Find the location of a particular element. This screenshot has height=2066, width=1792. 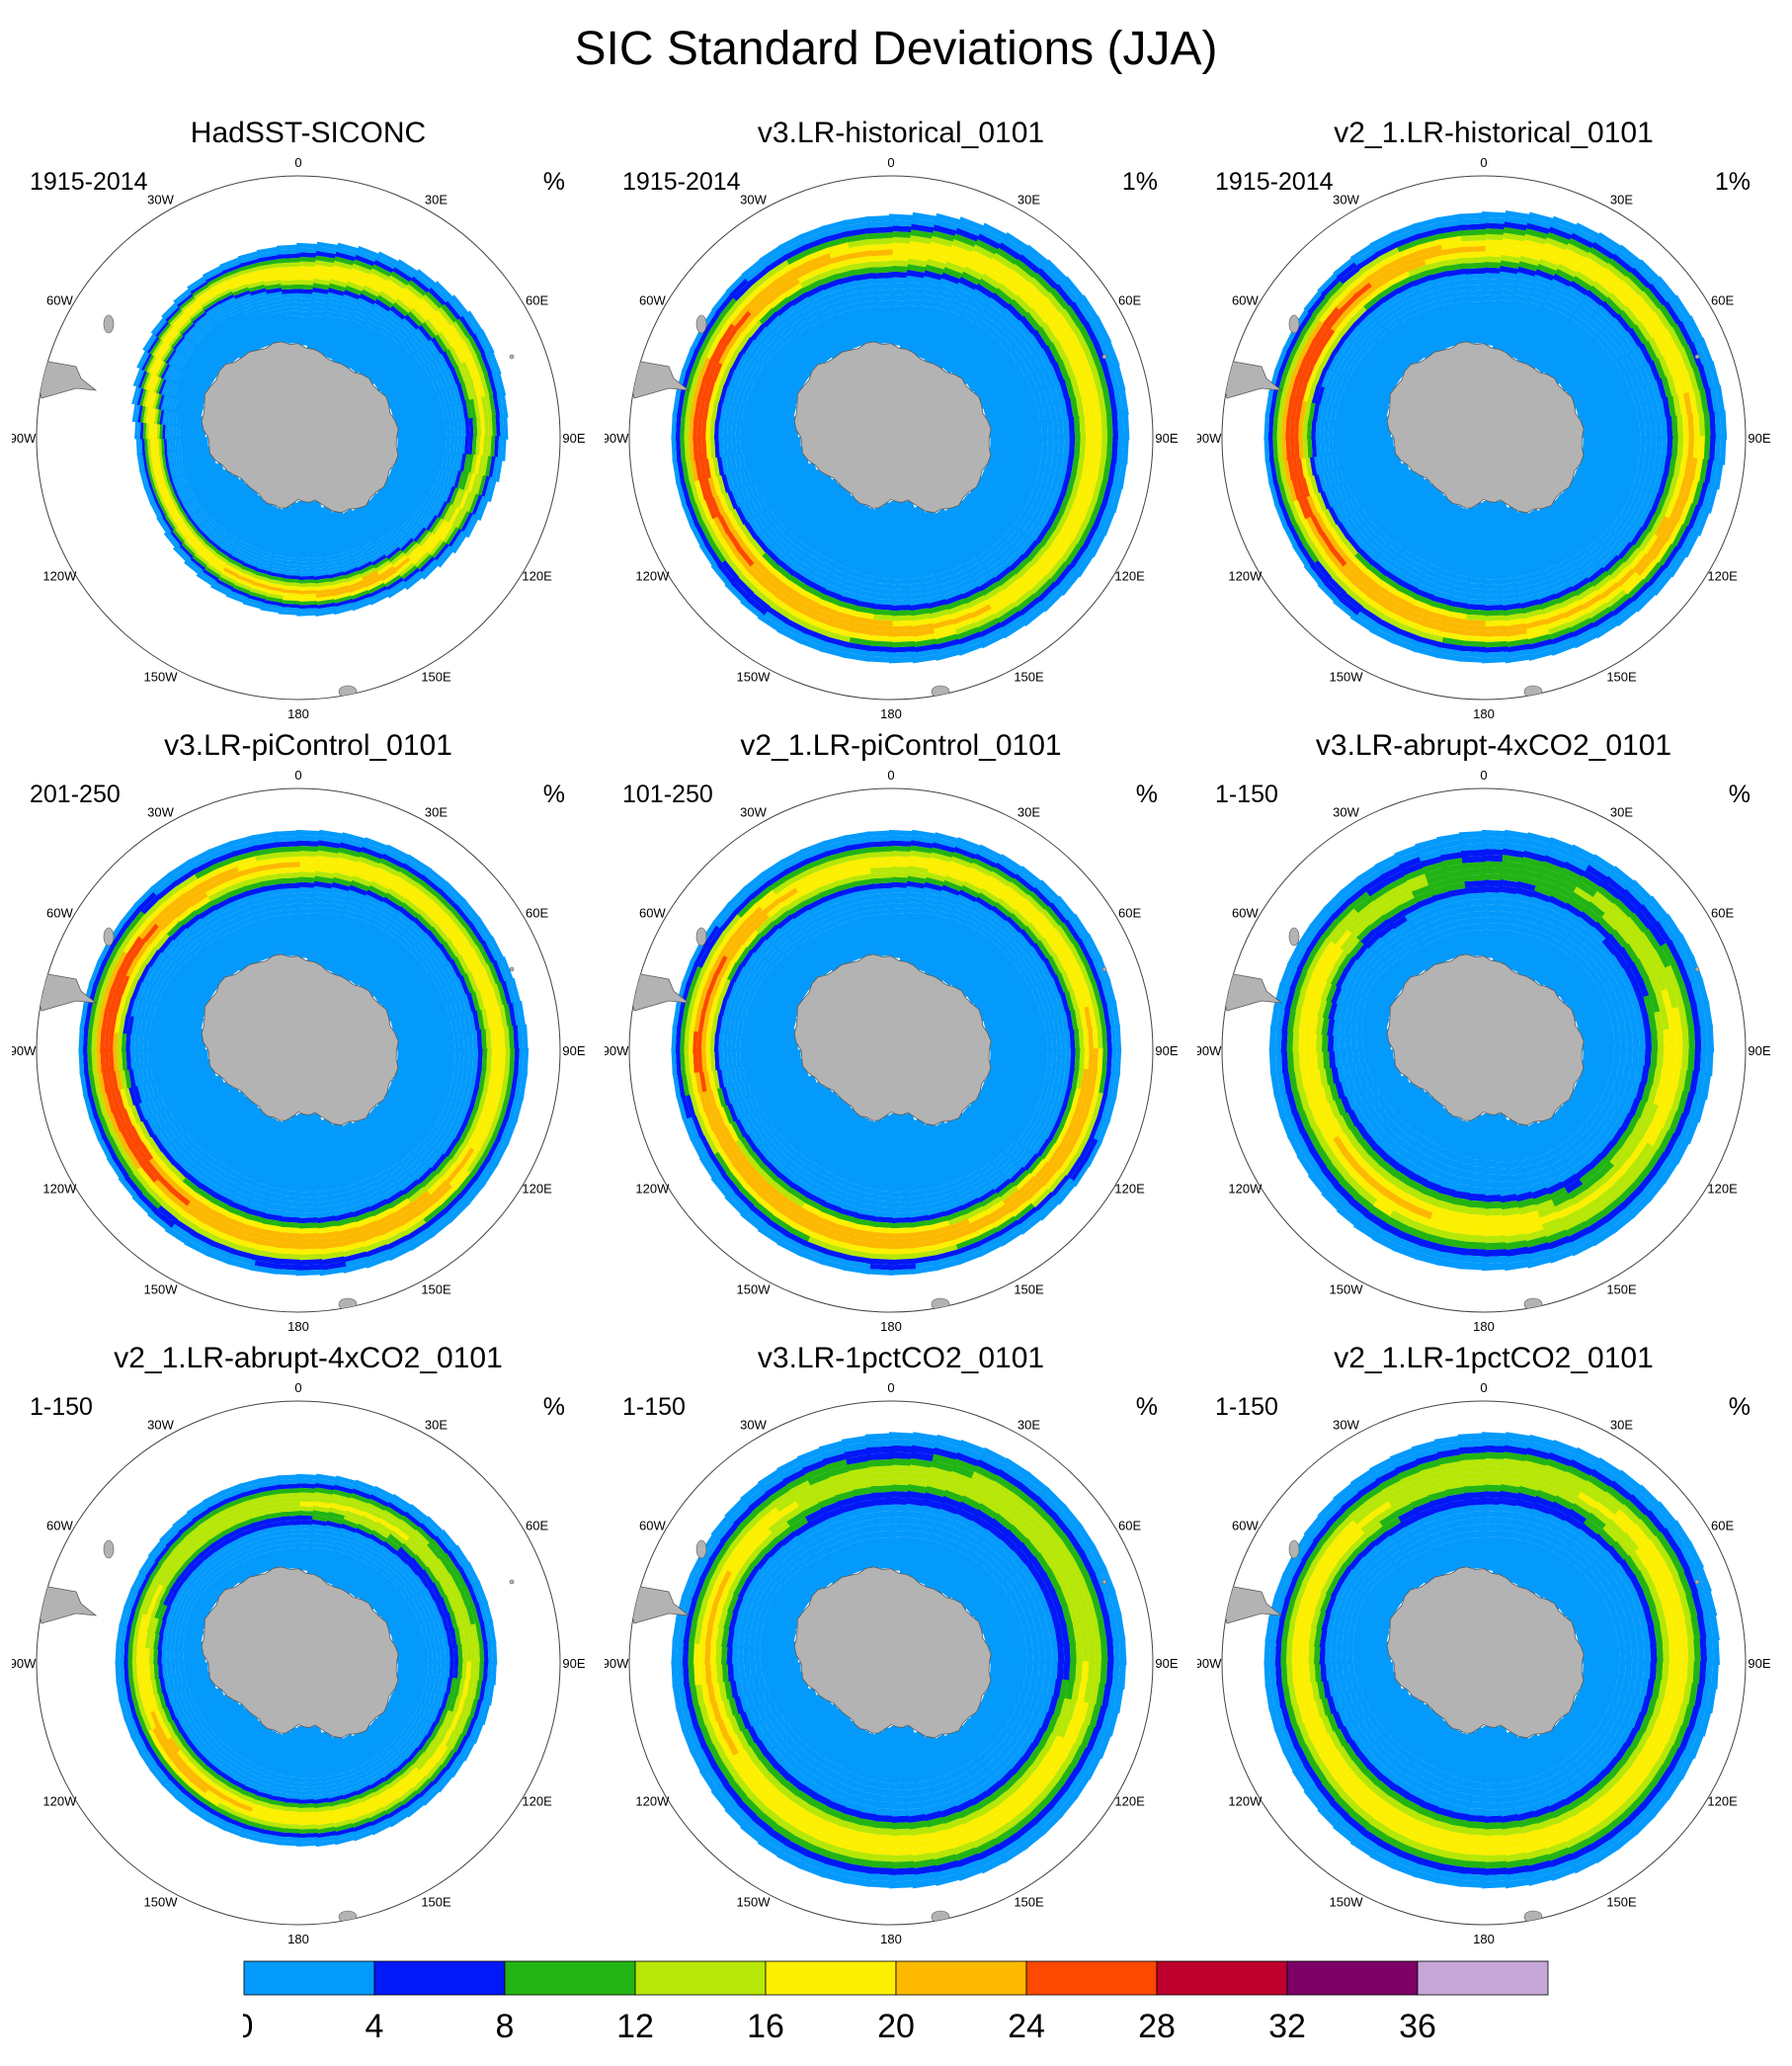

panel-period: 1915-2014 is located at coordinates (1275, 182).